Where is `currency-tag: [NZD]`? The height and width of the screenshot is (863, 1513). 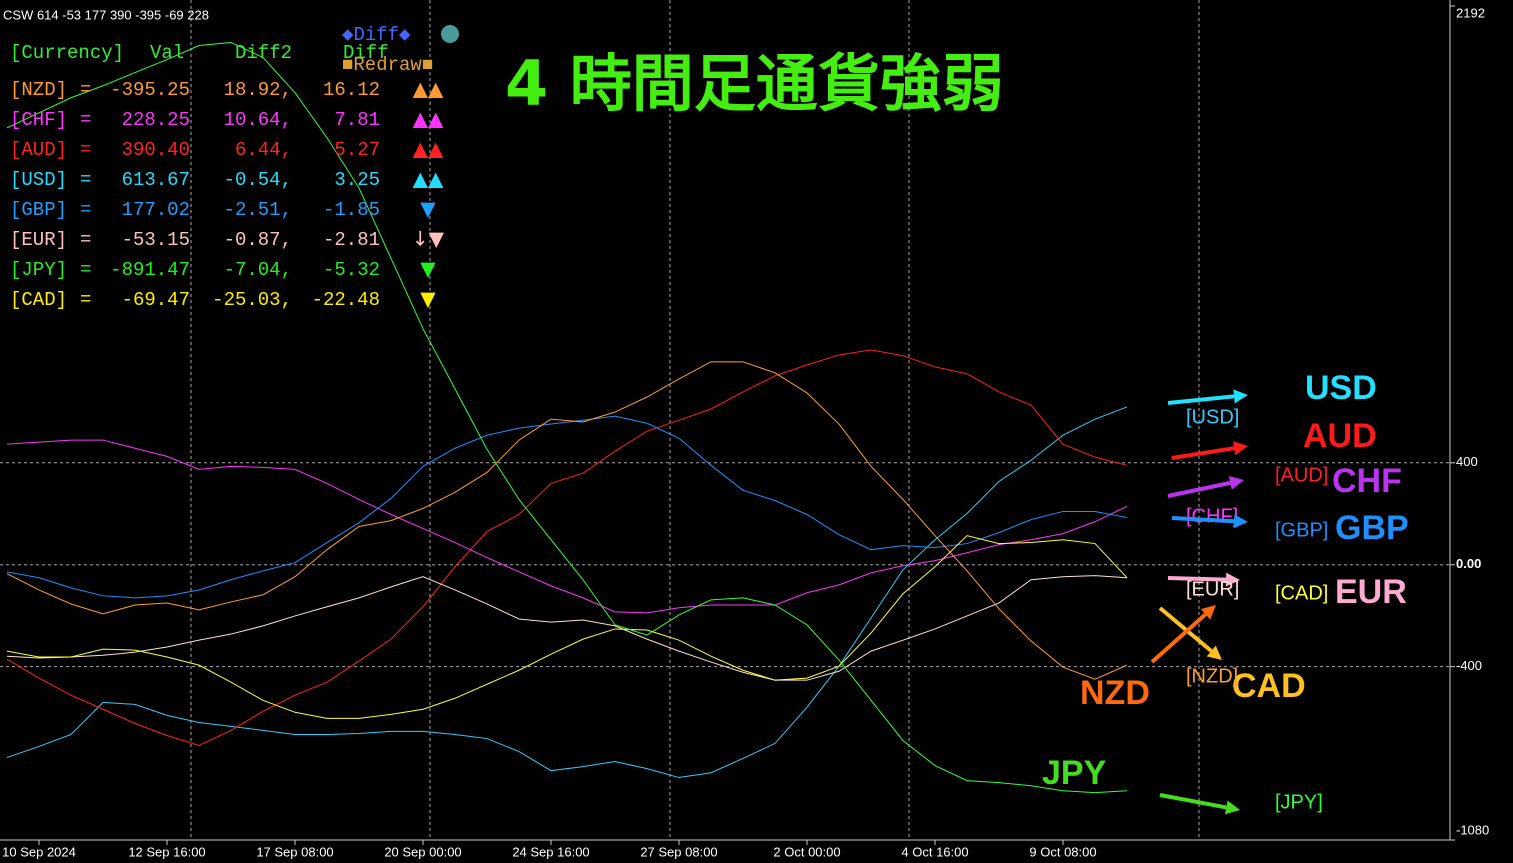
currency-tag: [NZD] is located at coordinates (1212, 676).